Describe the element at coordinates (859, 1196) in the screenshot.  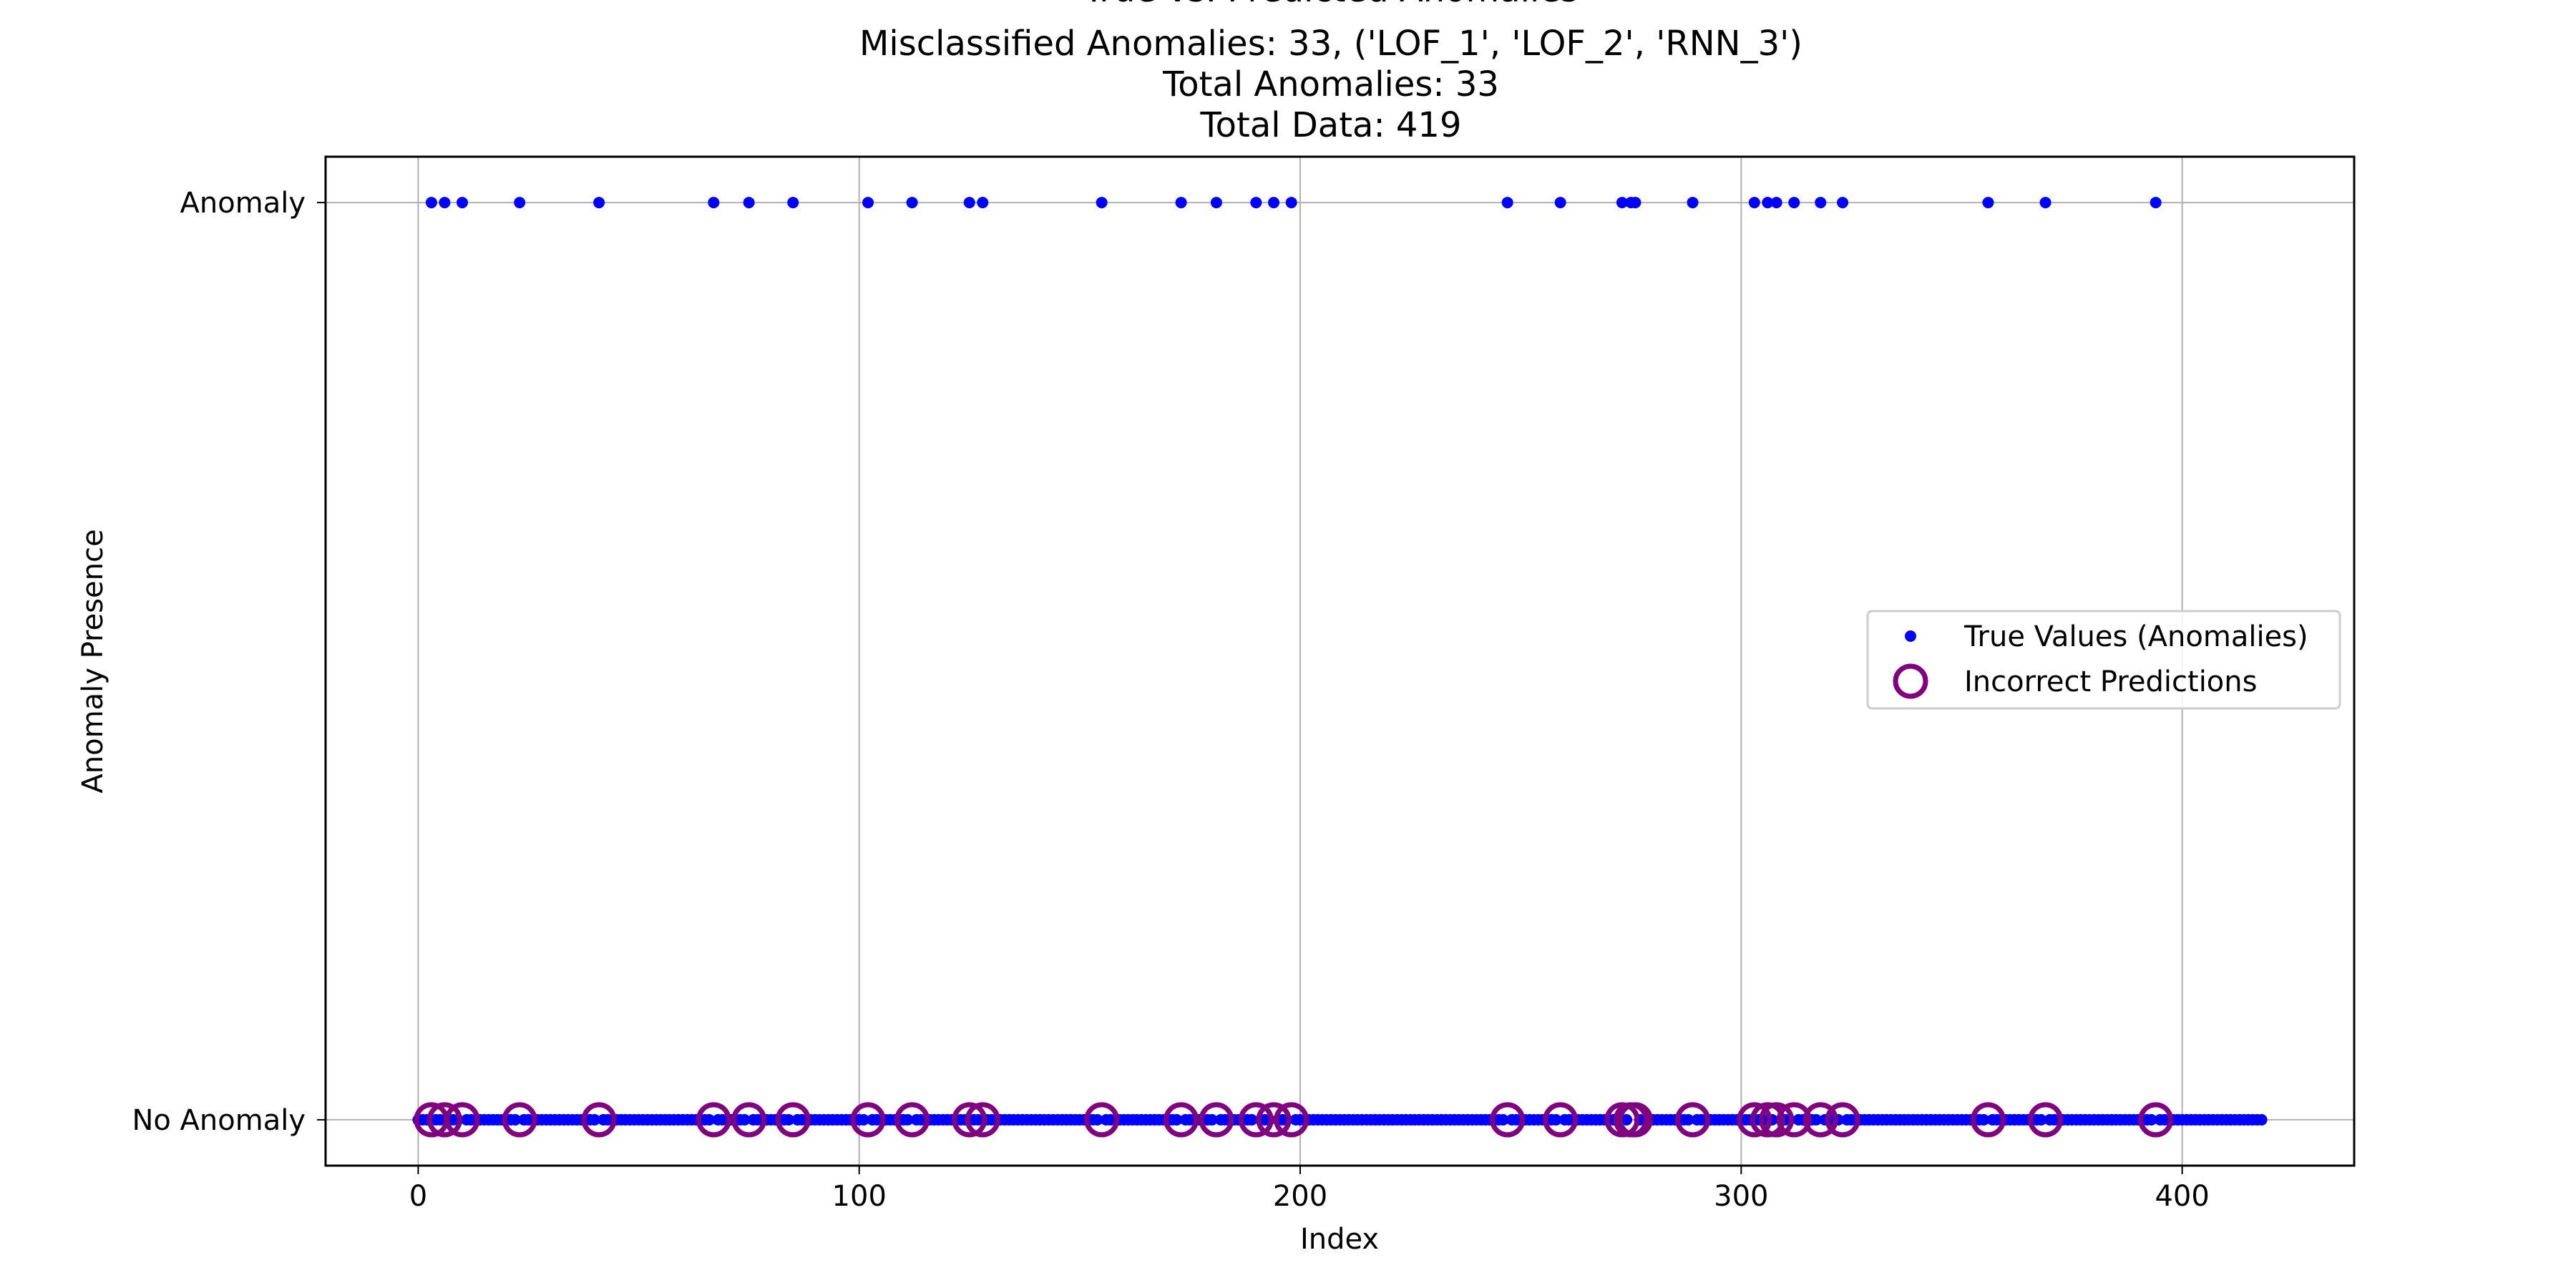
I see `x-tick-label: 100` at that location.